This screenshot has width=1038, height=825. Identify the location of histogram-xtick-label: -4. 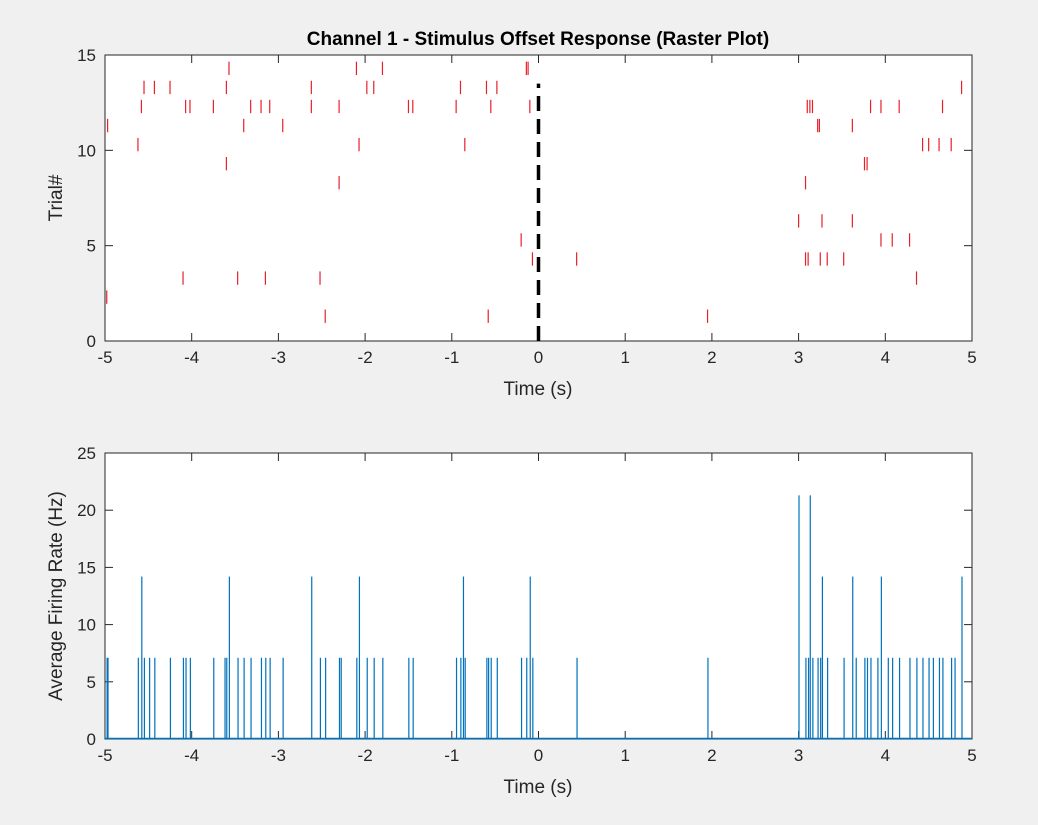
(191, 755).